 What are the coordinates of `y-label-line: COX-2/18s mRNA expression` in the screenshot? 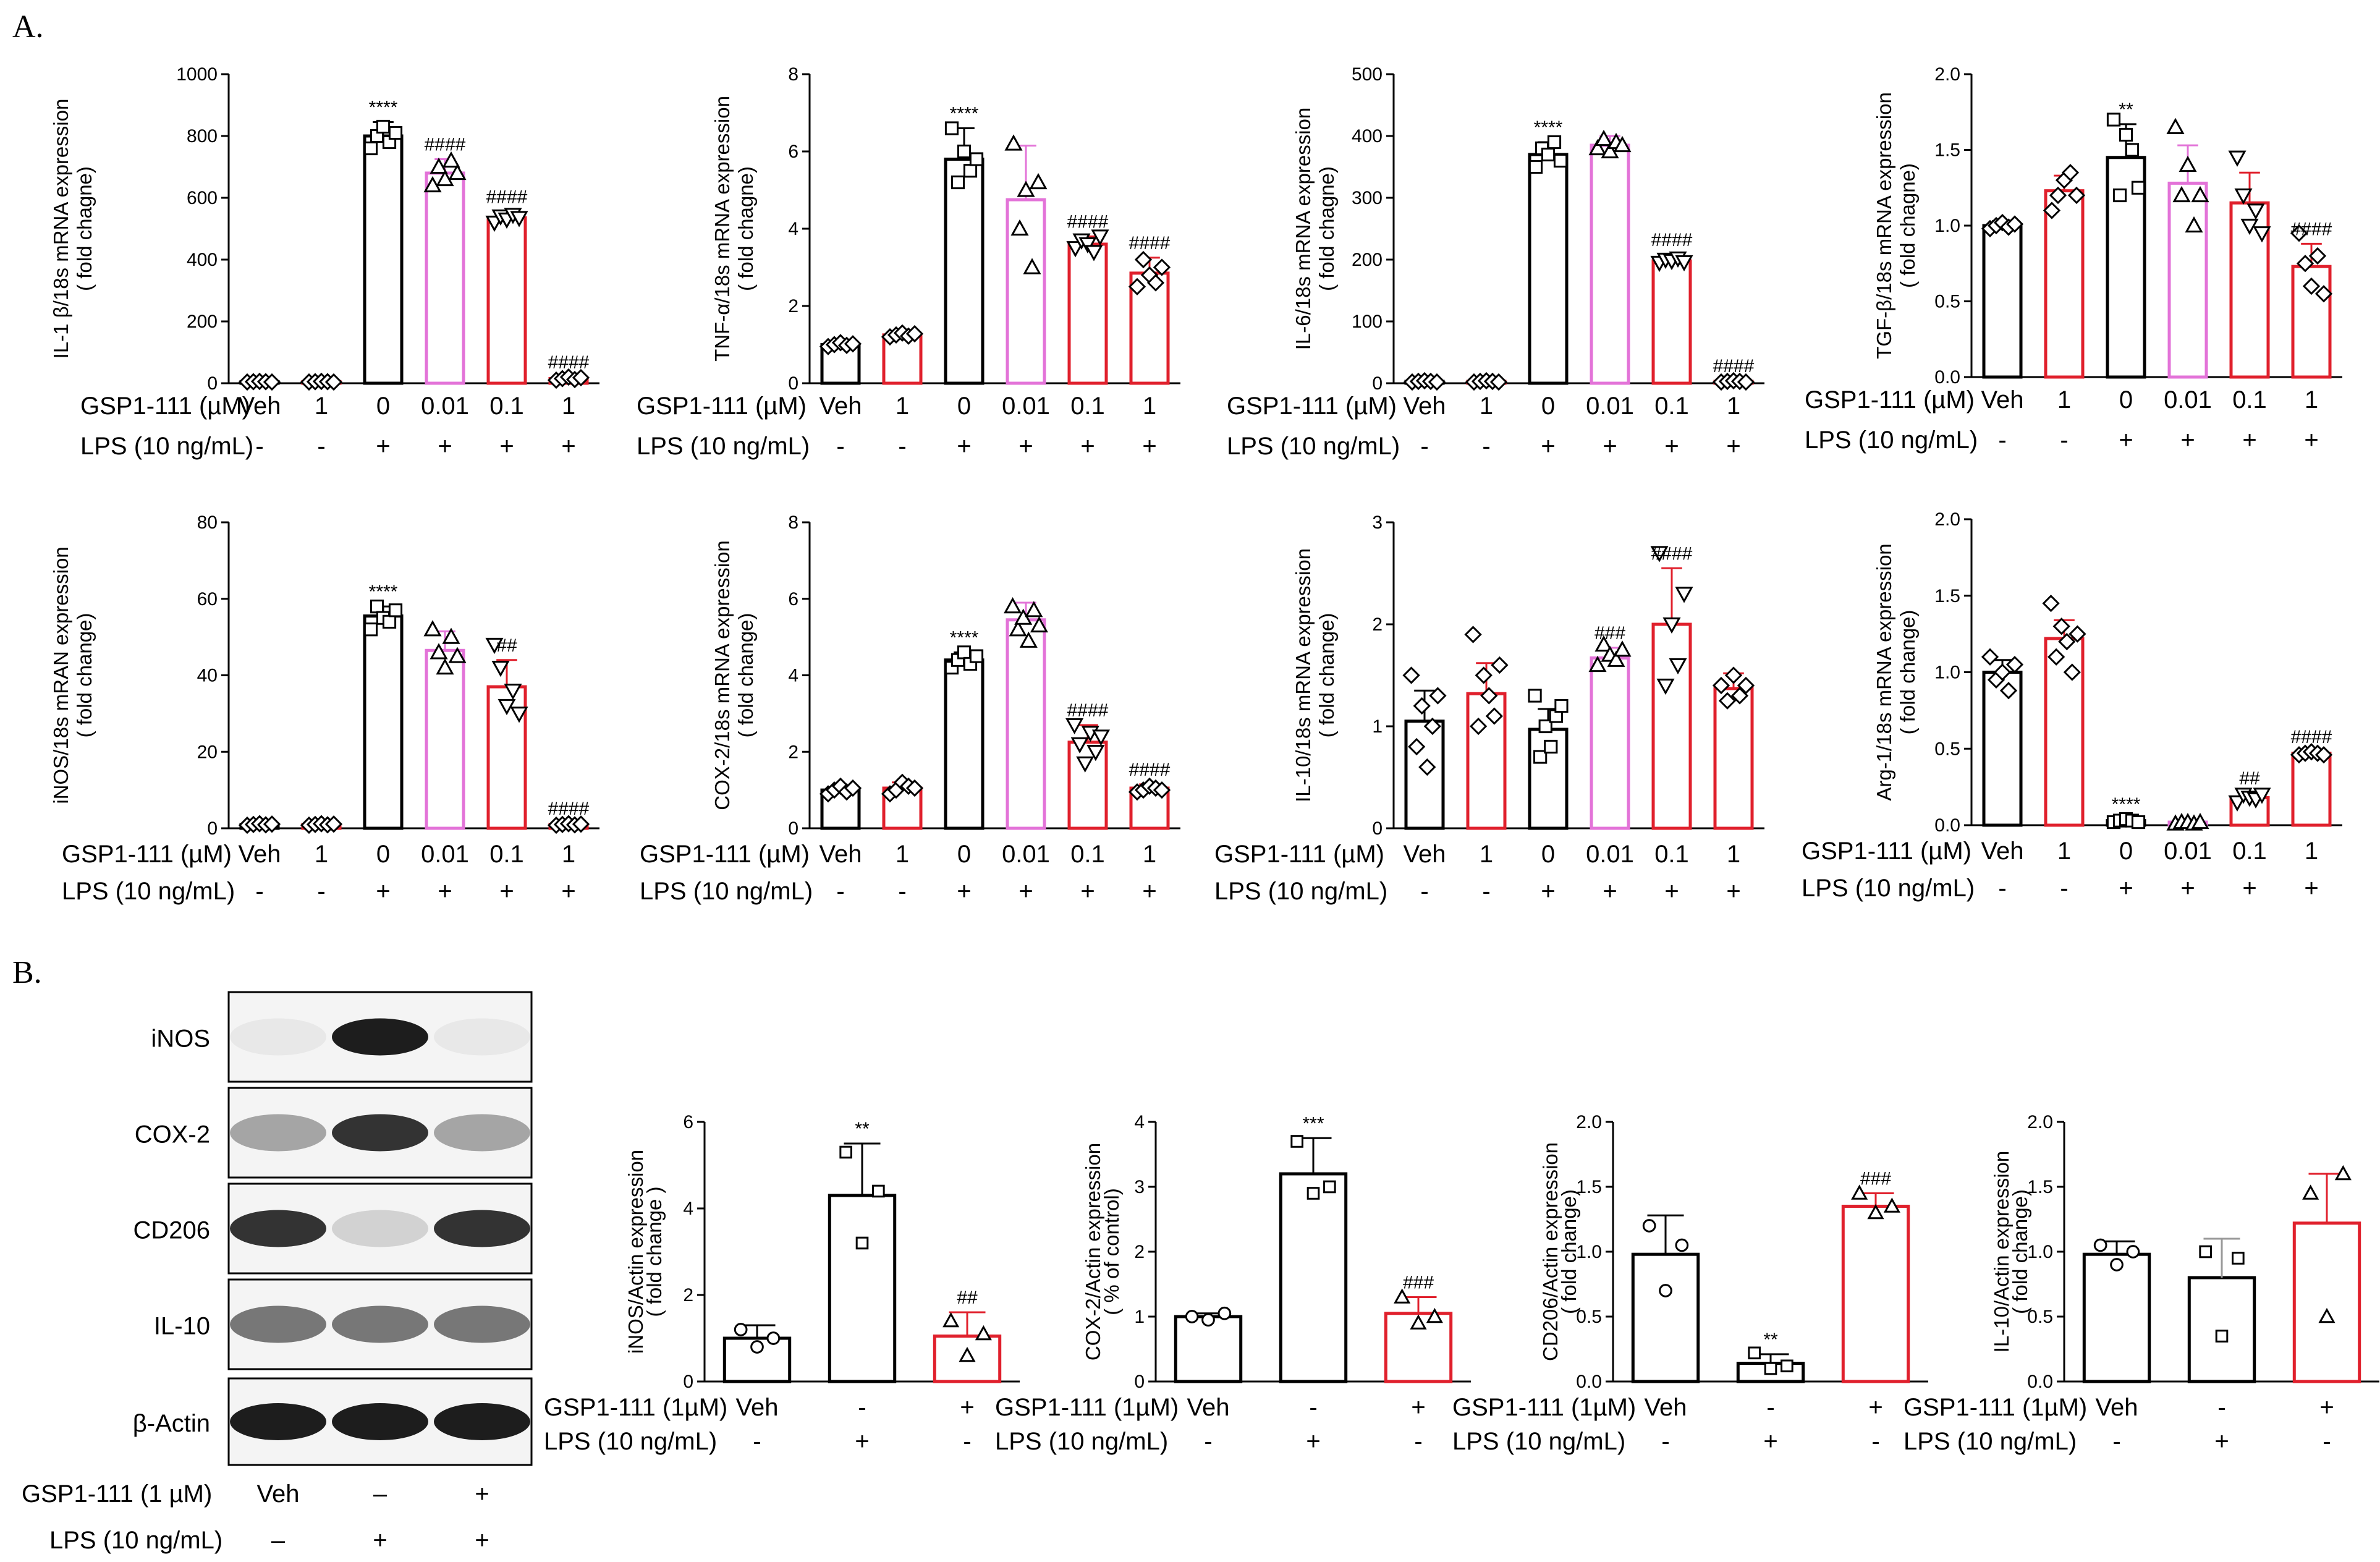 It's located at (723, 675).